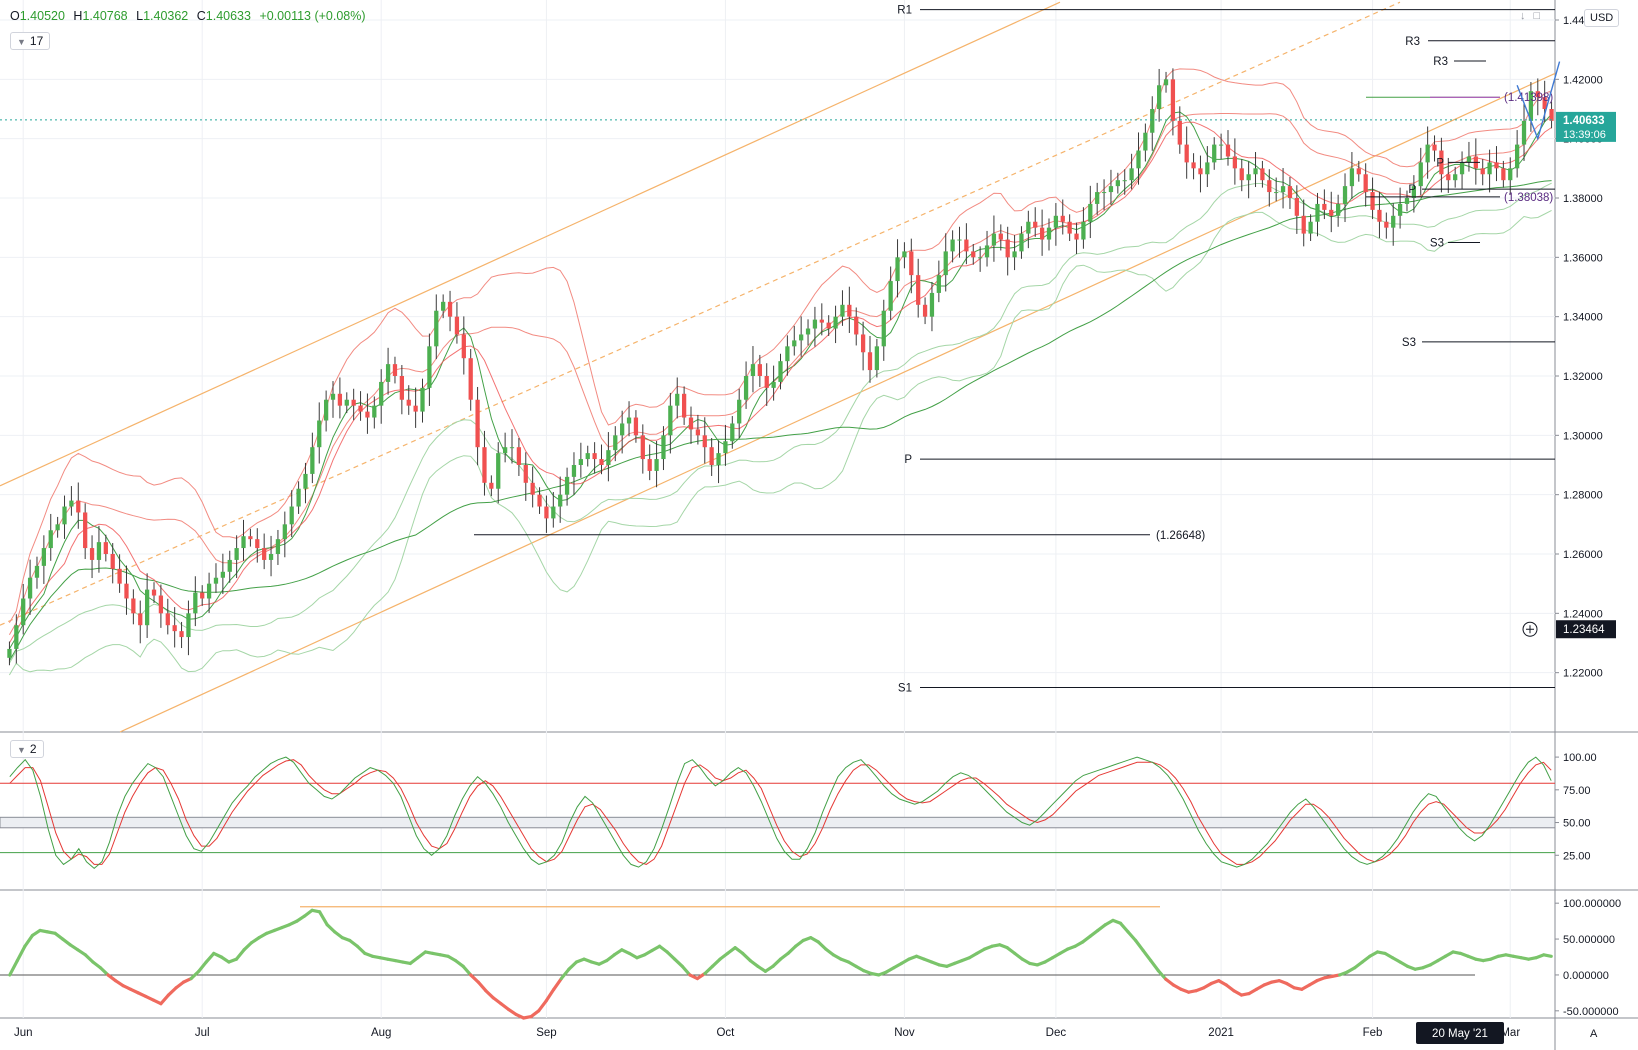 This screenshot has width=1638, height=1050. Describe the element at coordinates (36, 41) in the screenshot. I see `indicator-count: 17` at that location.